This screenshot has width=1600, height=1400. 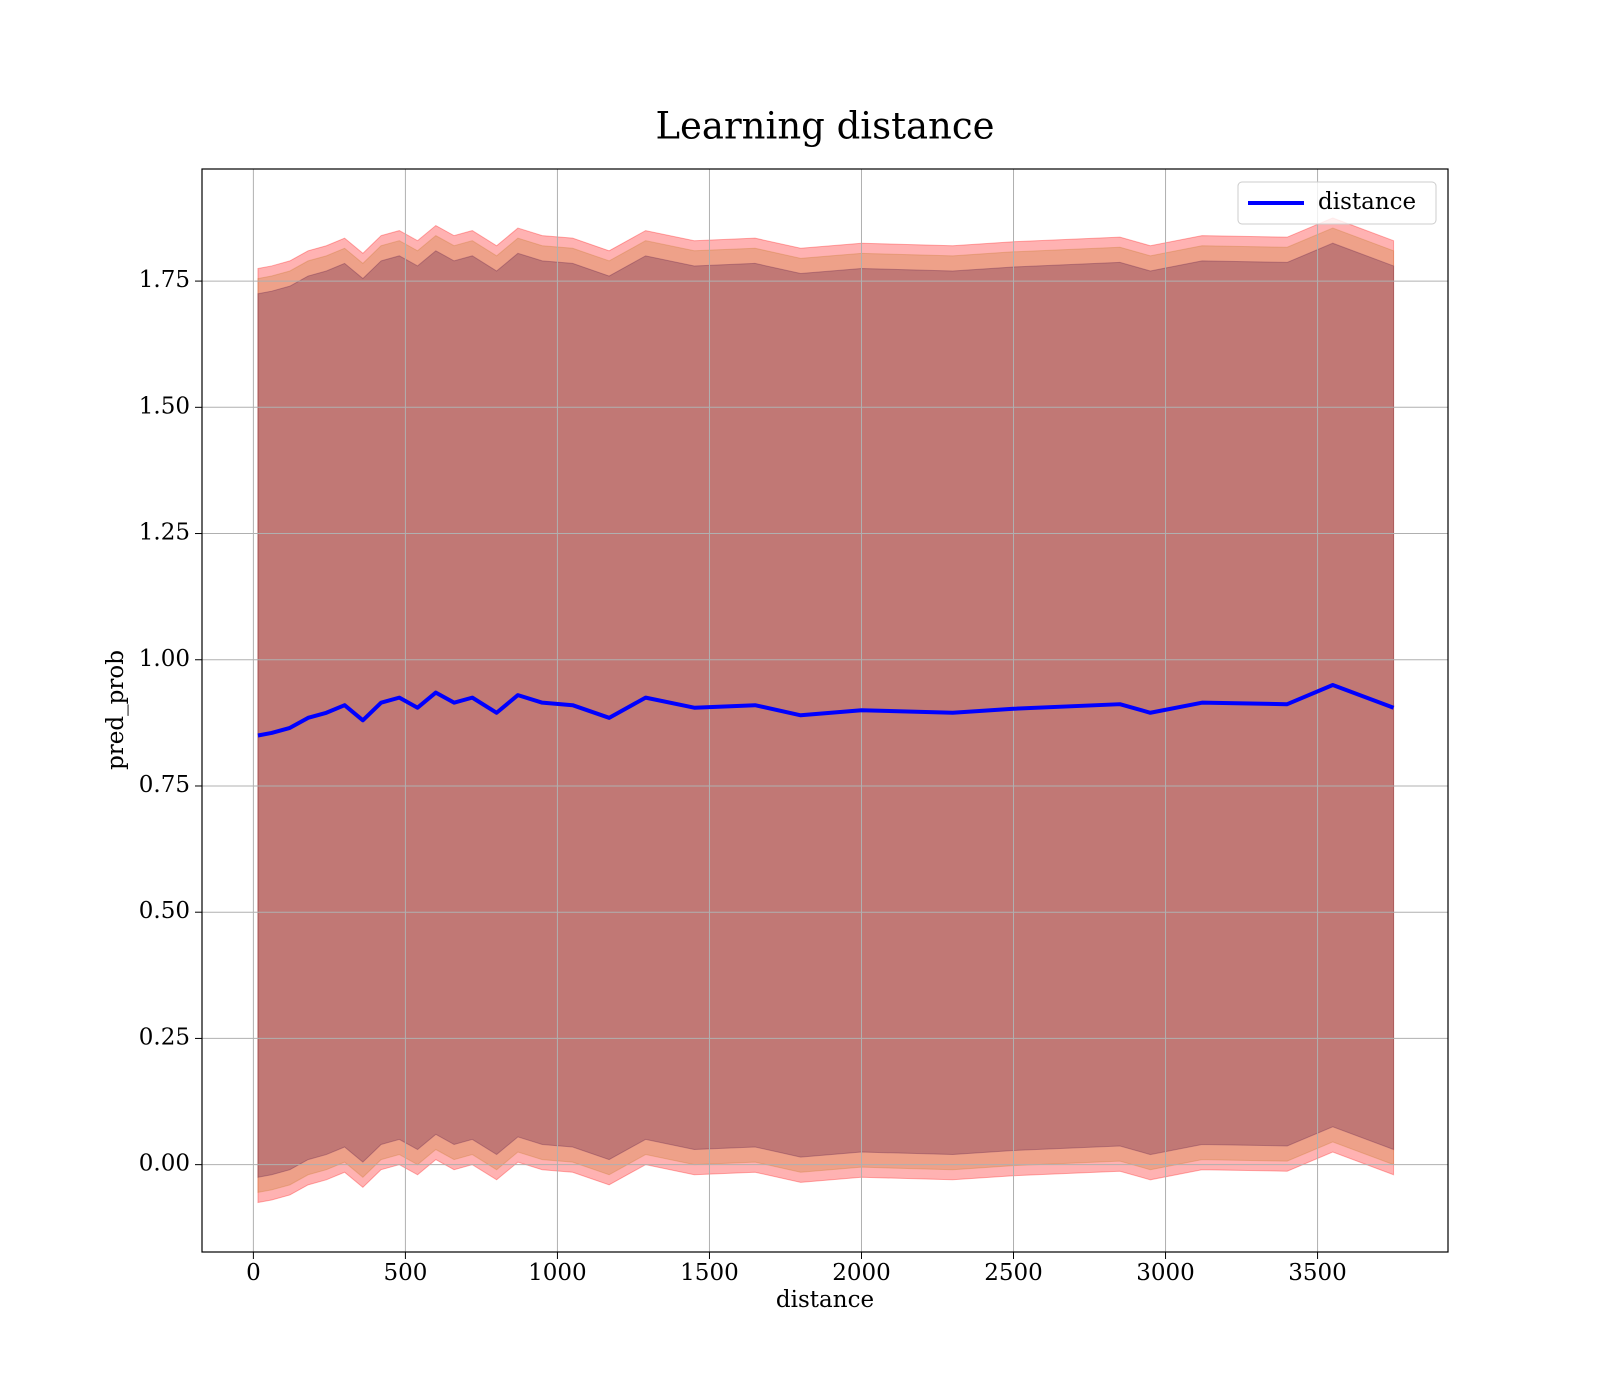 What do you see at coordinates (164, 1164) in the screenshot?
I see `y-tick-label: 0.00` at bounding box center [164, 1164].